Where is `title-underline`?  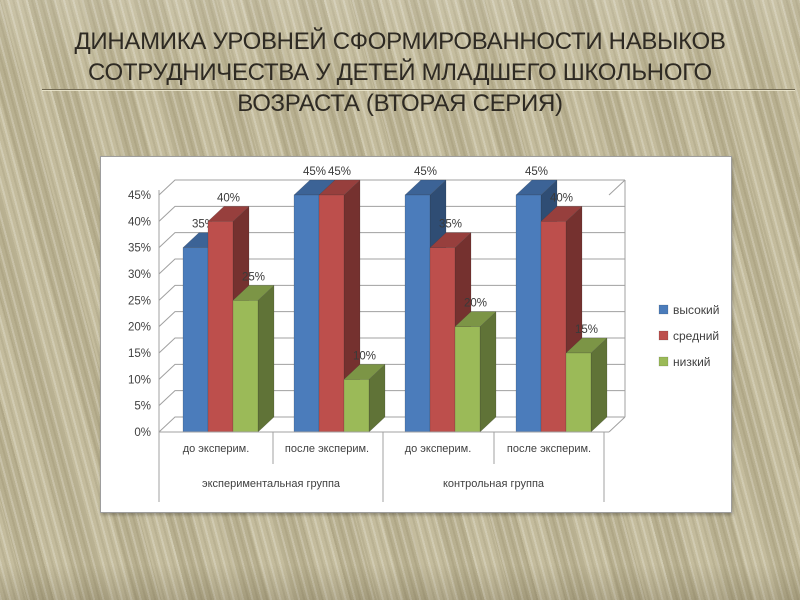
title-underline is located at coordinates (418, 89).